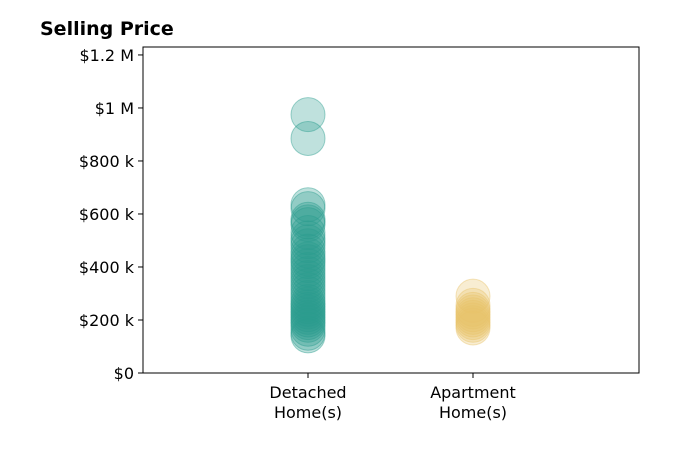  Describe the element at coordinates (107, 214) in the screenshot. I see `y-tick-label-3: $600 k` at that location.